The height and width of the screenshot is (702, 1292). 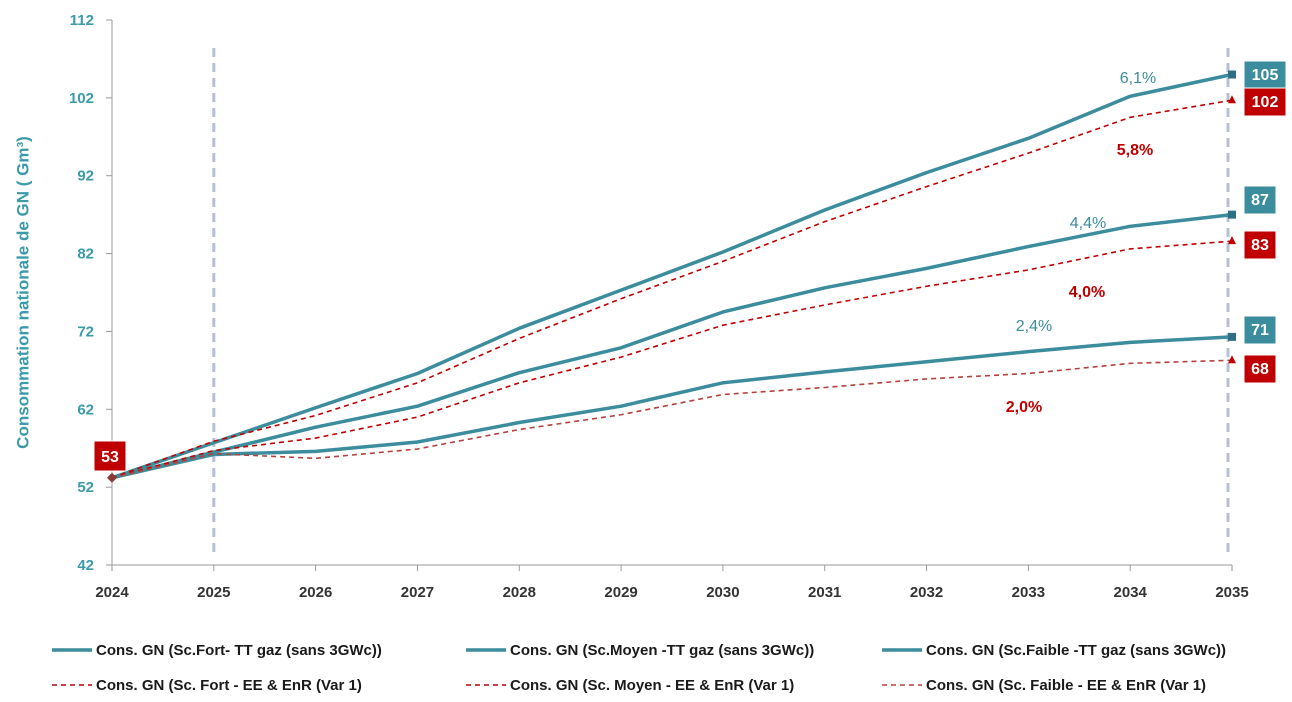 I want to click on start-point-diamond, so click(x=112, y=477).